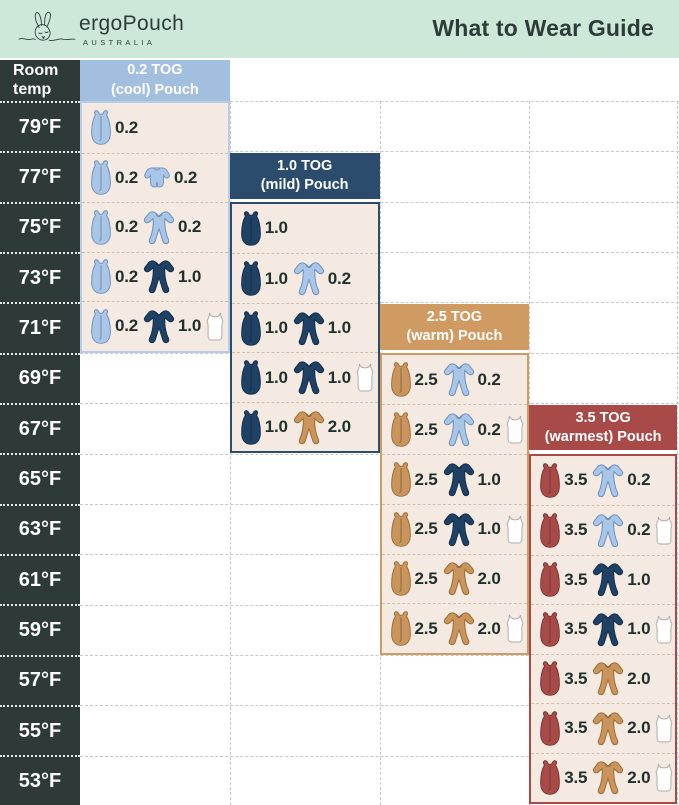 The height and width of the screenshot is (805, 679). What do you see at coordinates (603, 481) in the screenshot?
I see `clothing-row-65f: 3.5 0.2` at bounding box center [603, 481].